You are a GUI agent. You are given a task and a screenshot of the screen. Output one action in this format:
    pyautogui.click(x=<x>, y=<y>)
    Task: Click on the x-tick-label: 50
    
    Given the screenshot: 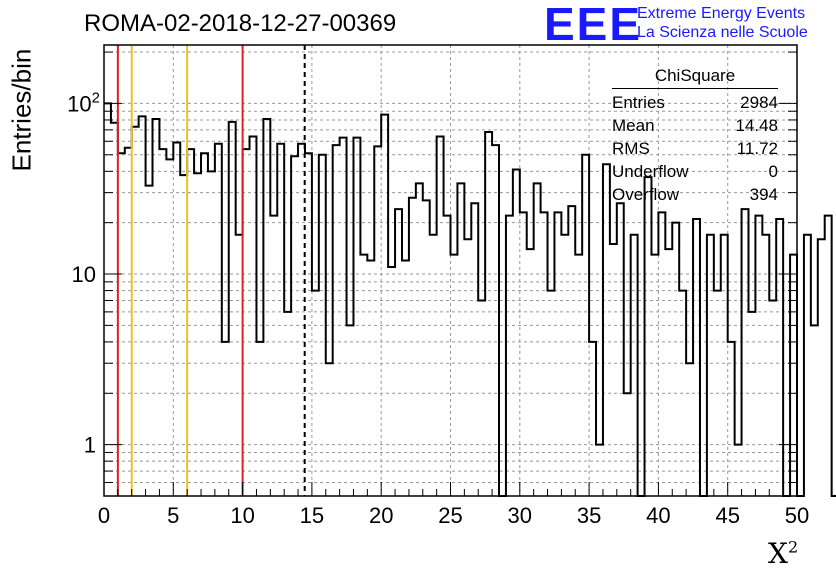 What is the action you would take?
    pyautogui.click(x=797, y=515)
    